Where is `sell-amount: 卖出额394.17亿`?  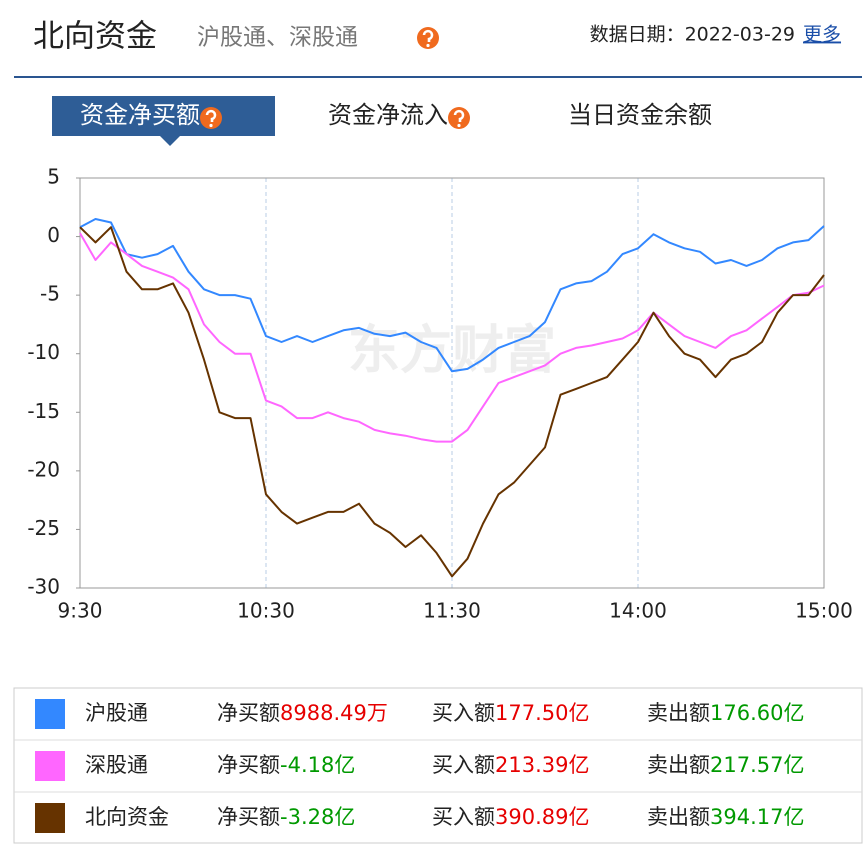 sell-amount: 卖出额394.17亿 is located at coordinates (725, 817).